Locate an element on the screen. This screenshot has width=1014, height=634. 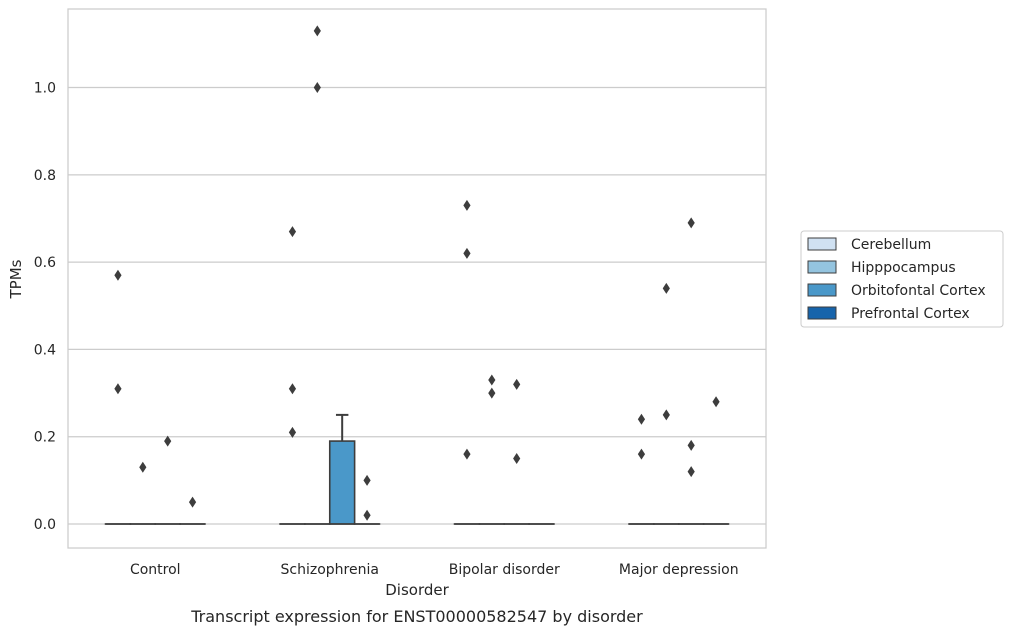
box-schizophrenia-cerebellum is located at coordinates (292, 375).